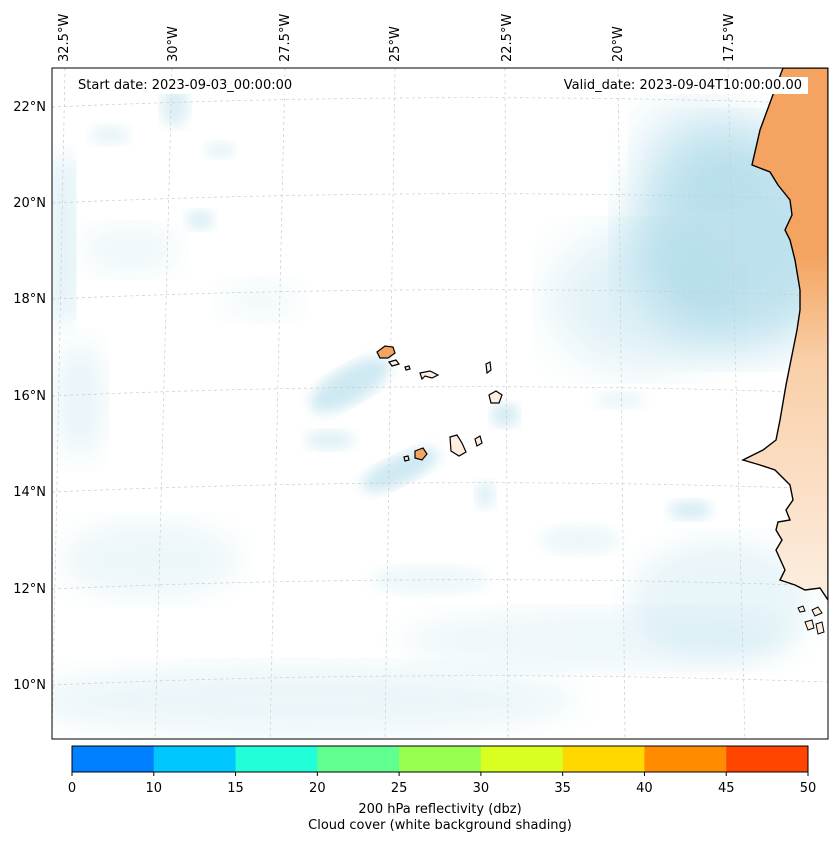 The width and height of the screenshot is (837, 843). I want to click on bijagos-islands, so click(811, 620).